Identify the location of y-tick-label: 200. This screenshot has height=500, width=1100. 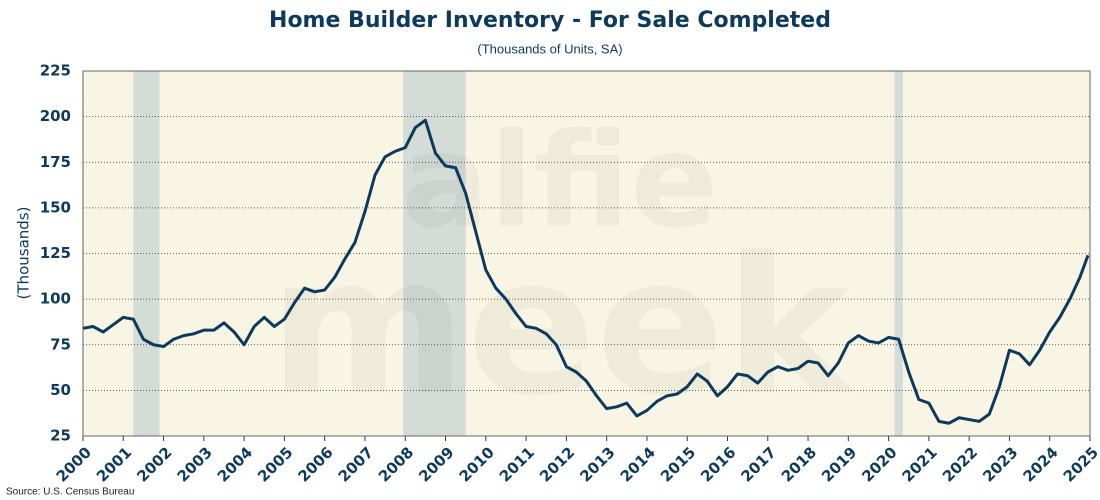
(55, 116).